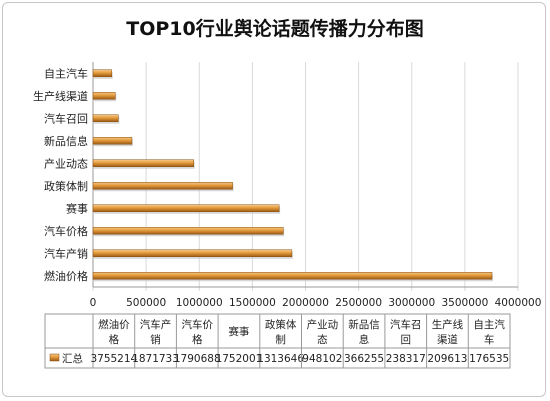 The width and height of the screenshot is (550, 401). Describe the element at coordinates (197, 359) in the screenshot. I see `table-value-cell: 1790688` at that location.